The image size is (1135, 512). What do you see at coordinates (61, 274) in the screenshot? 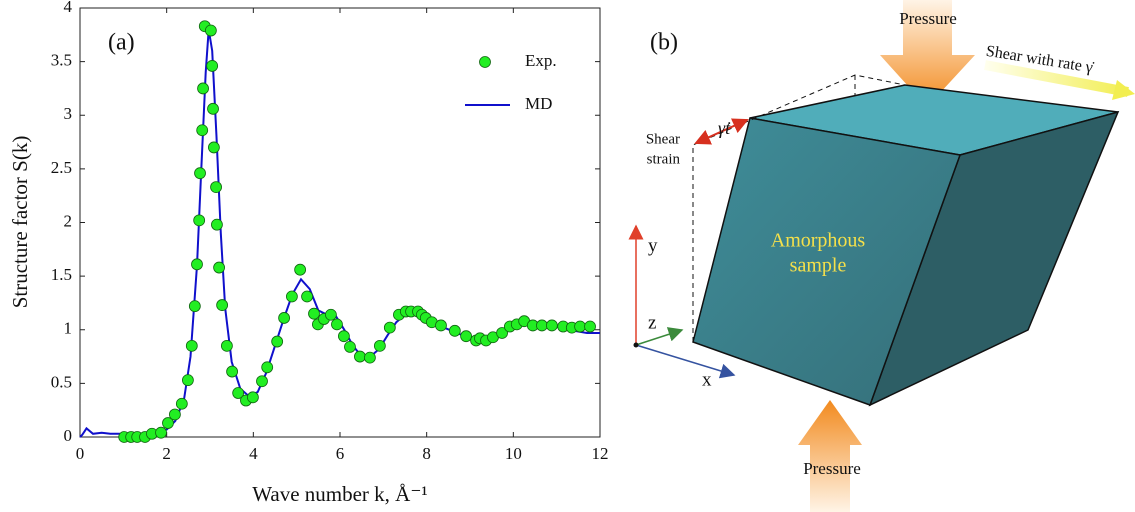
I see `y-tick-label: 1.5` at bounding box center [61, 274].